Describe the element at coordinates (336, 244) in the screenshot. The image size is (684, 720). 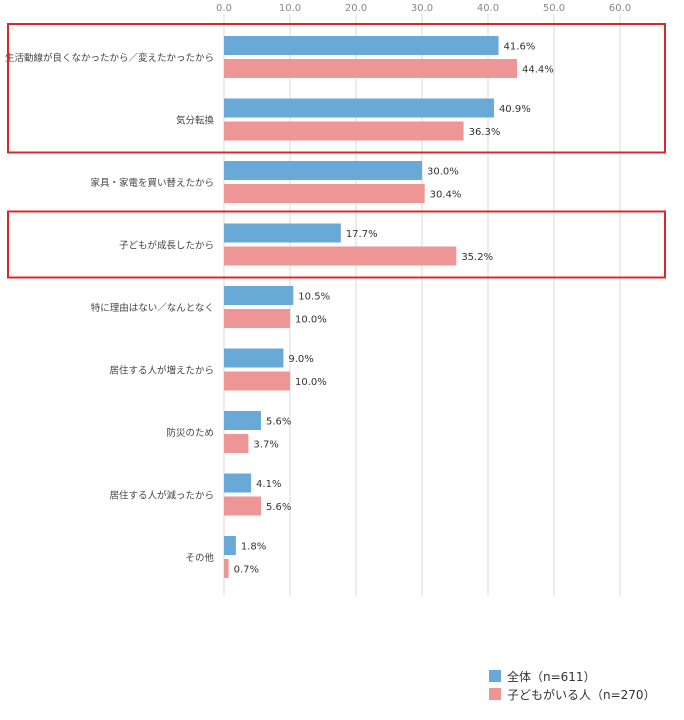
I see `highlight-box` at that location.